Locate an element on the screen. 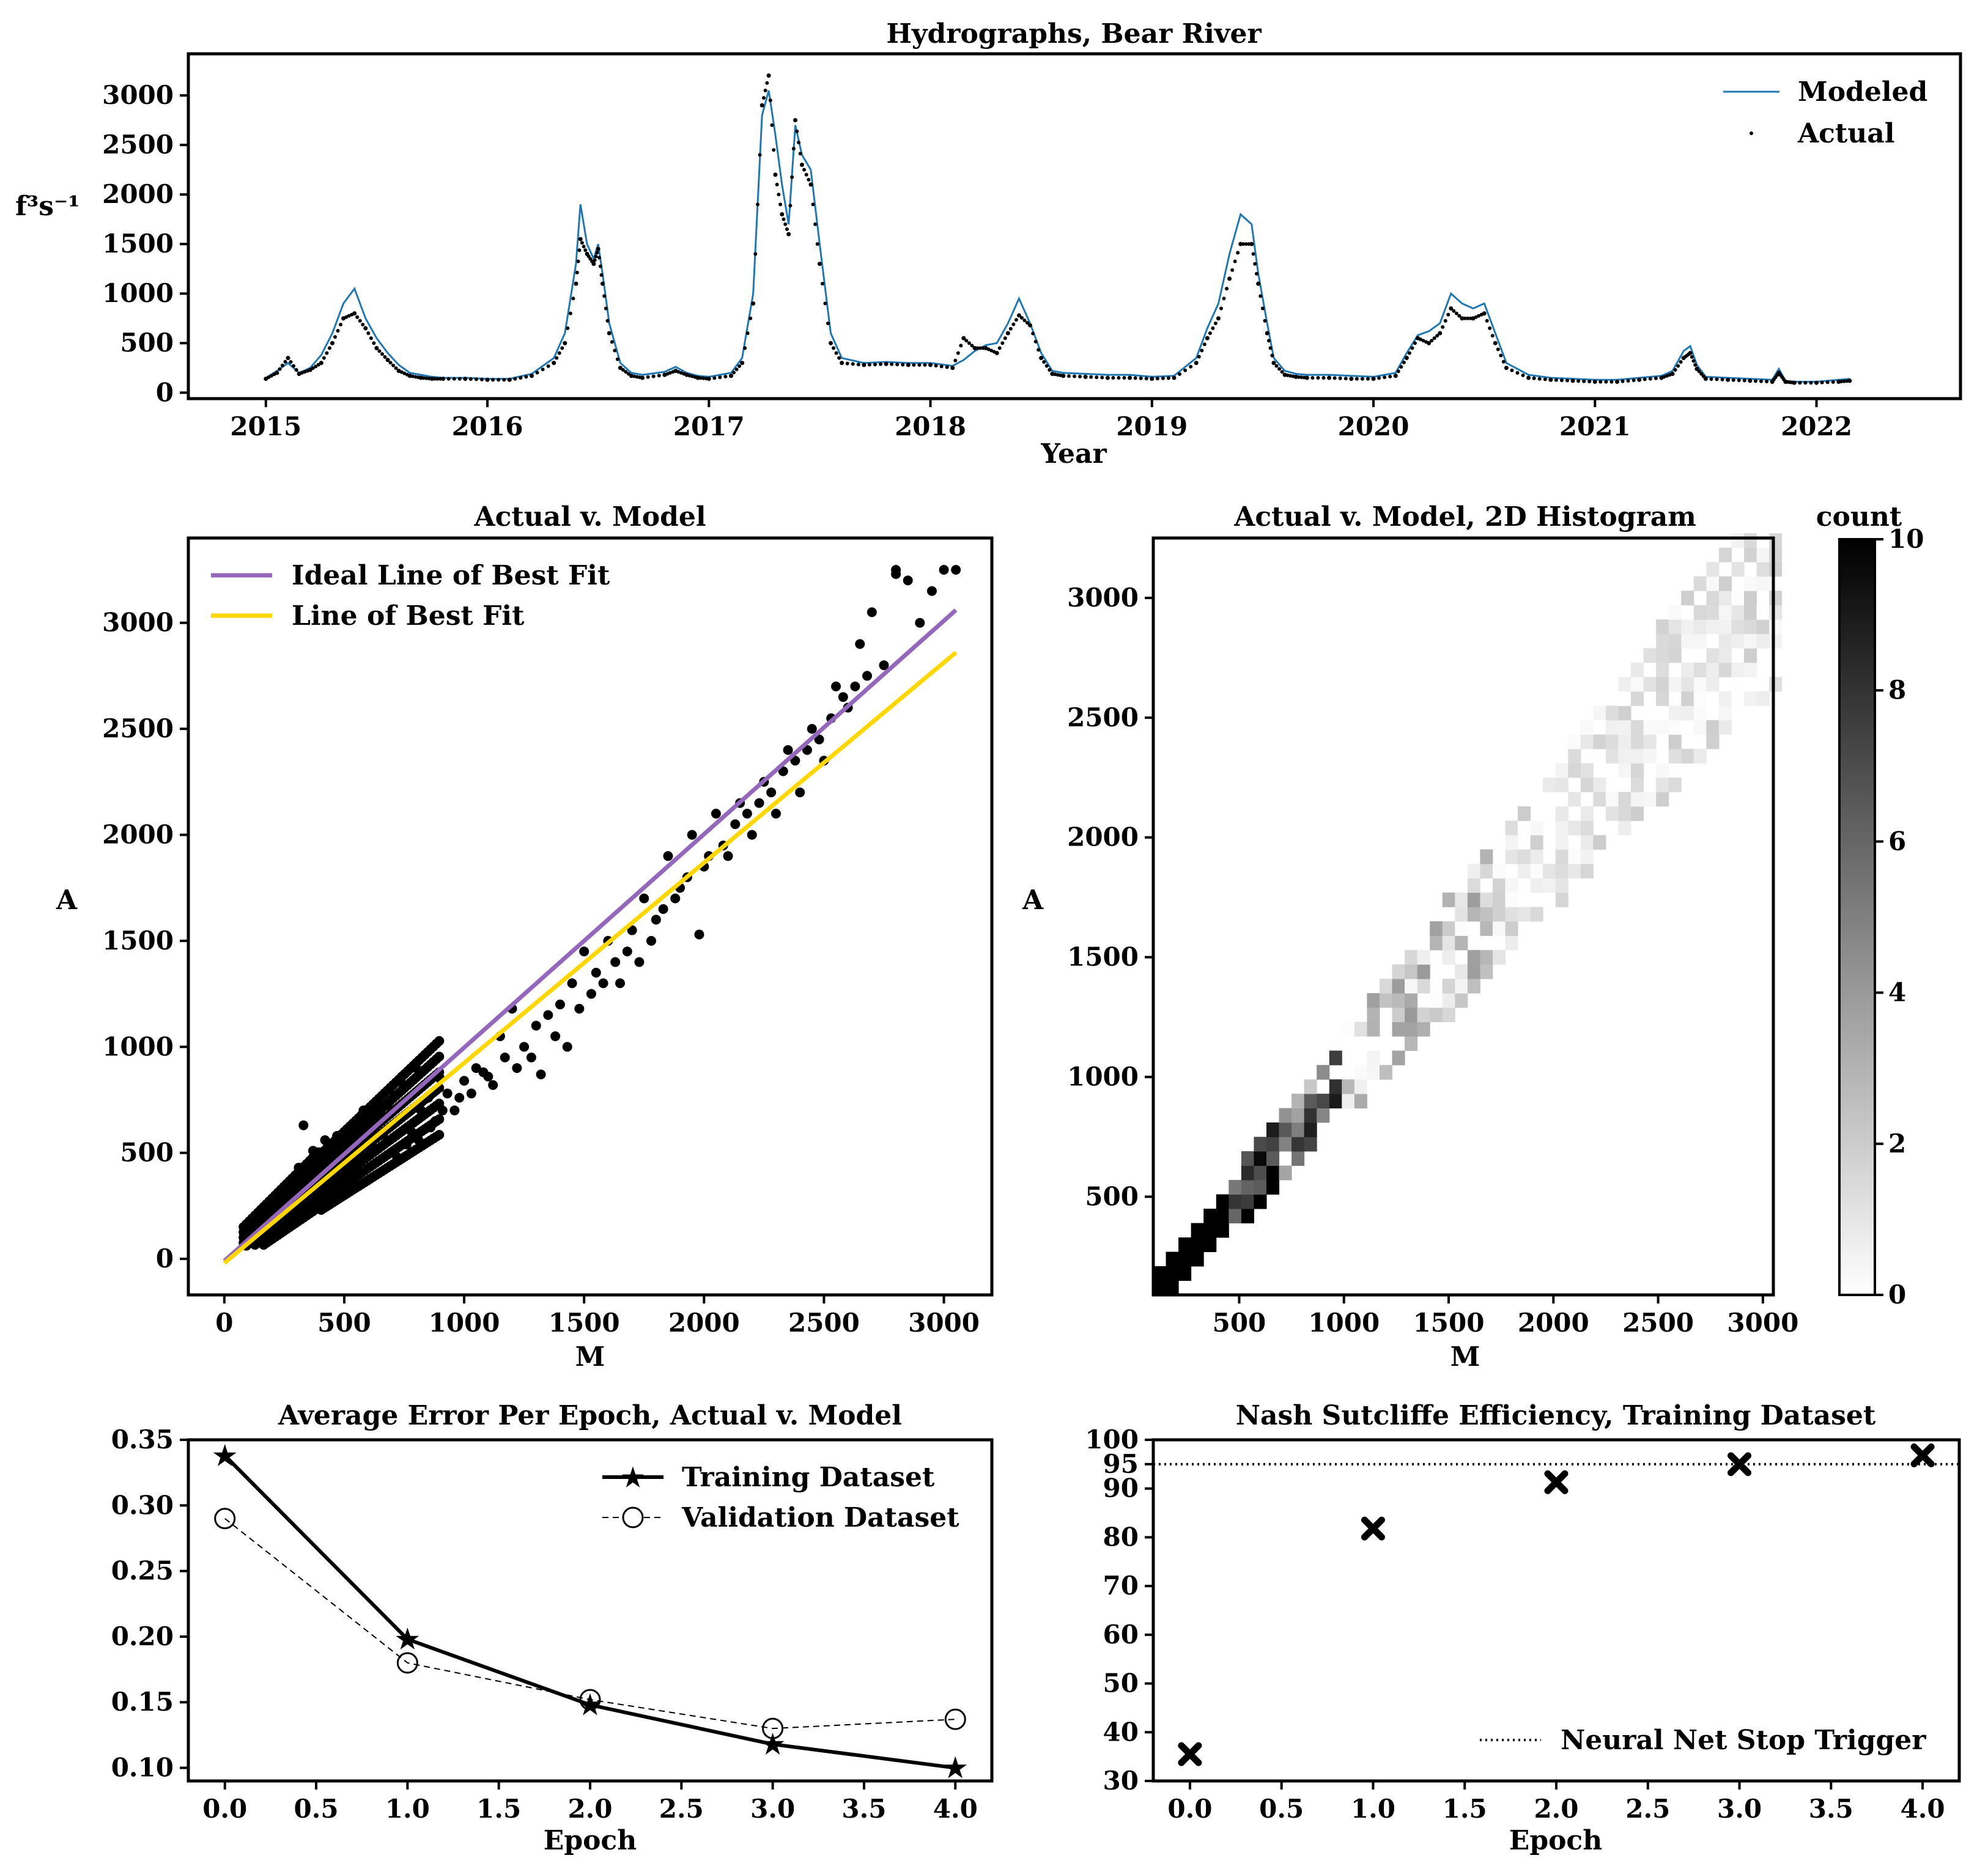  best-fit-line is located at coordinates (590, 958).